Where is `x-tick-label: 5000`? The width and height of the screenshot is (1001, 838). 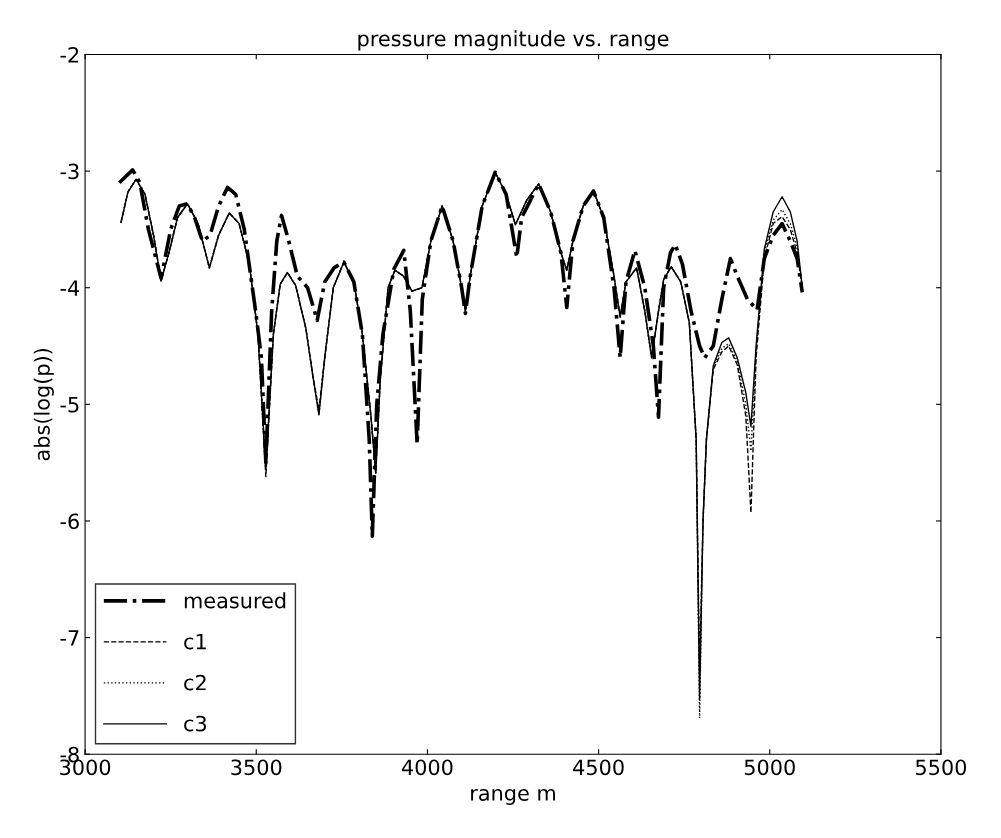 x-tick-label: 5000 is located at coordinates (769, 767).